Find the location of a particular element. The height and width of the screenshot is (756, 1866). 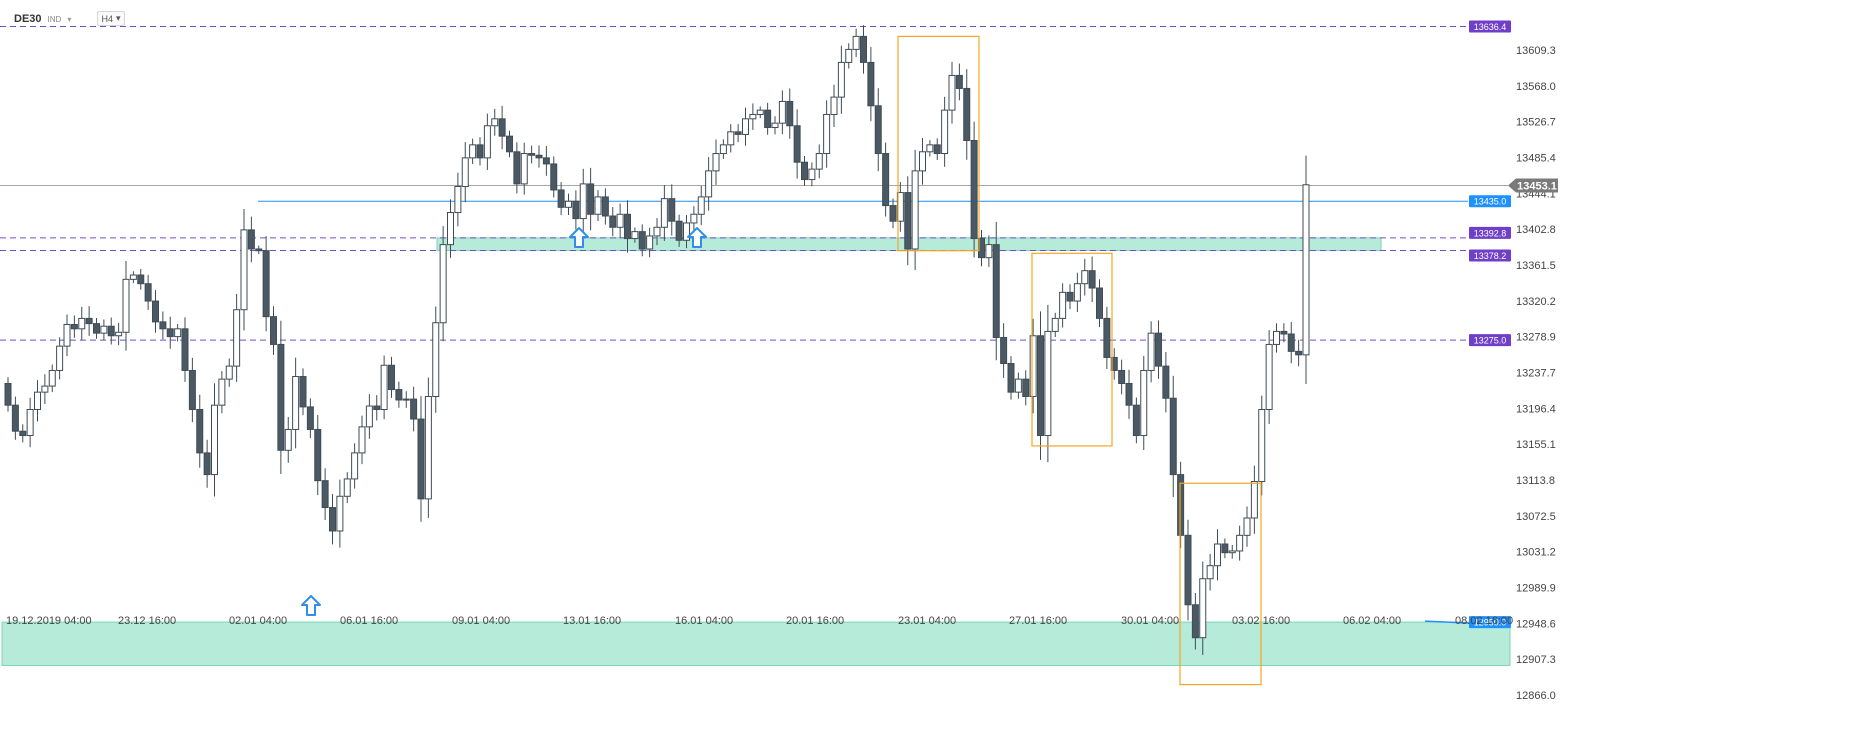

chevron-down-icon: ▾ is located at coordinates (69, 19).